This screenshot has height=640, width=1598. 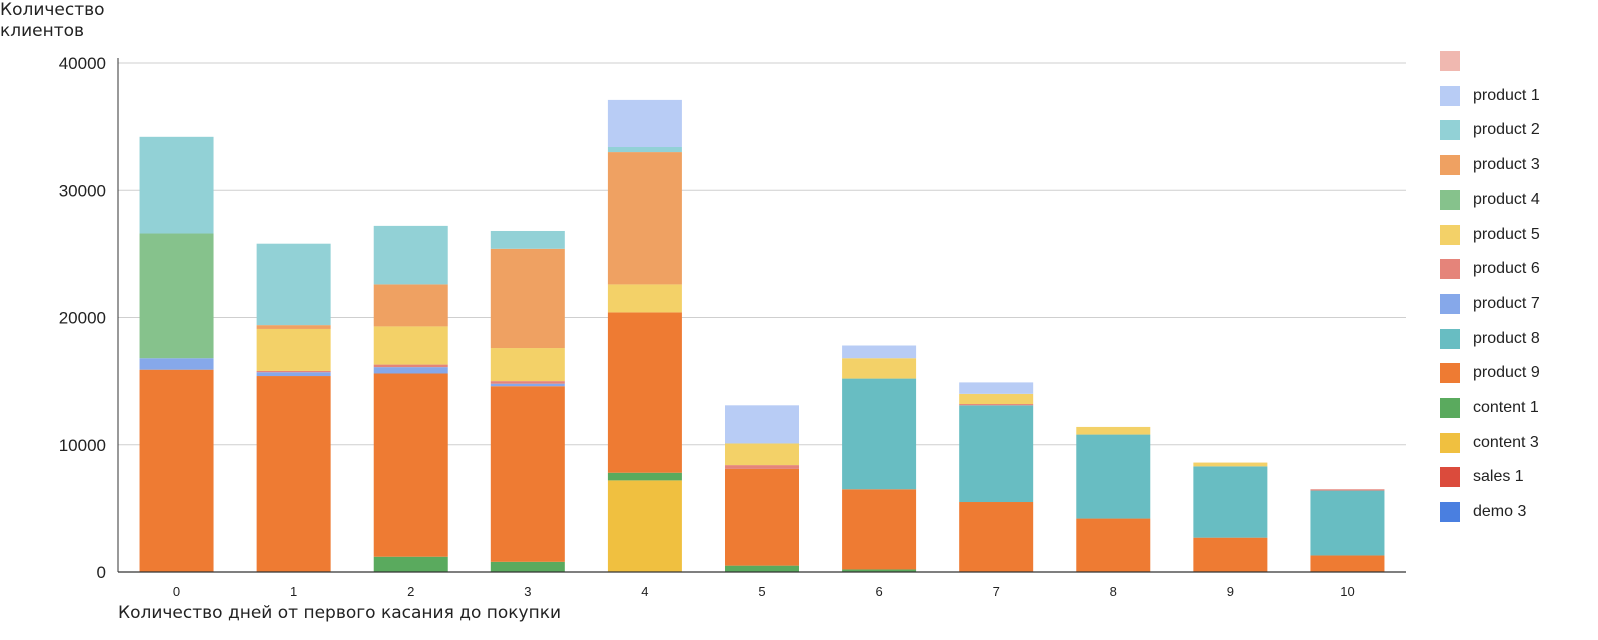 What do you see at coordinates (1506, 338) in the screenshot?
I see `legend-label: product 8` at bounding box center [1506, 338].